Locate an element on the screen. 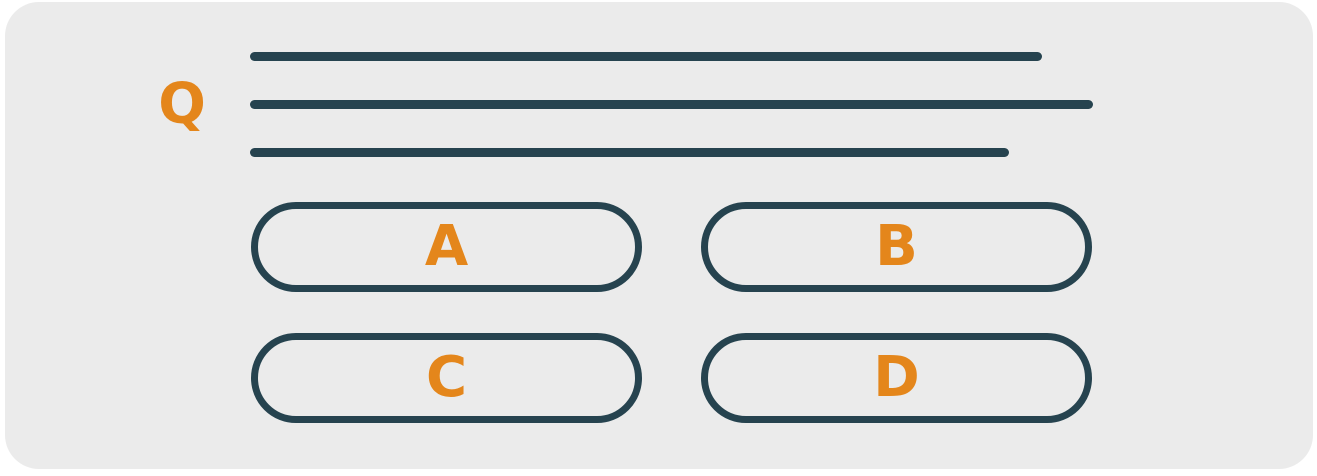 The image size is (1317, 476). question-marker: Q is located at coordinates (182, 104).